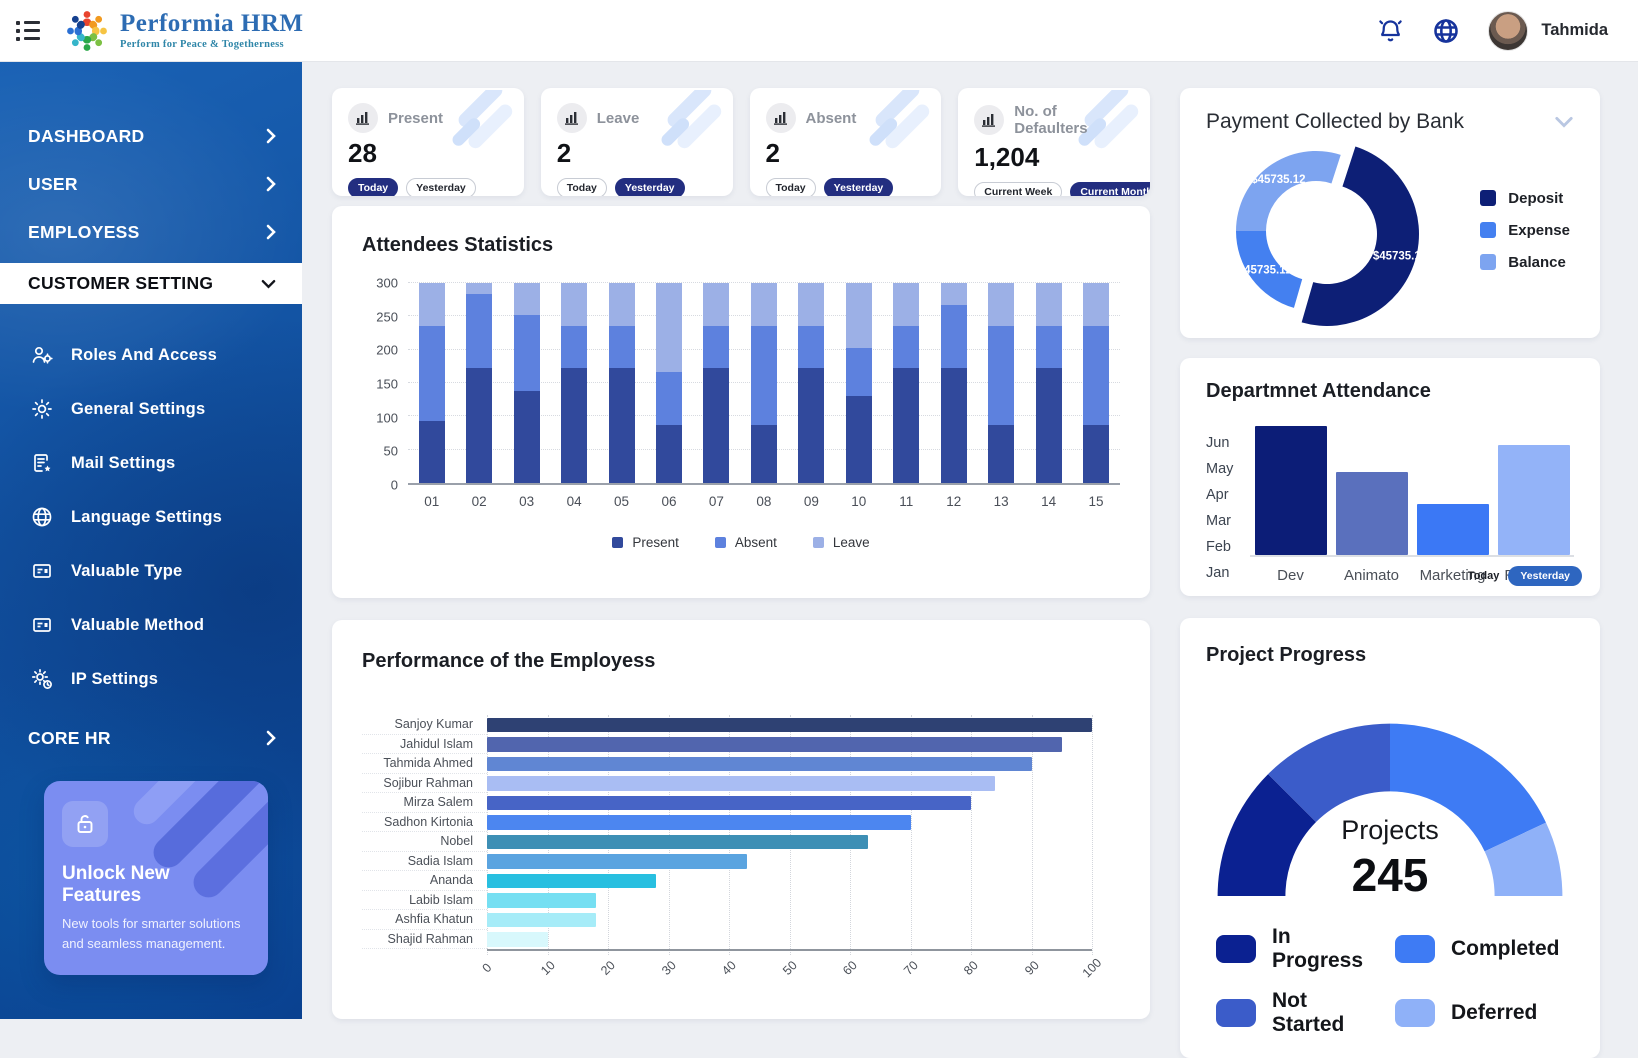  What do you see at coordinates (1453, 529) in the screenshot?
I see `bar-marketing` at bounding box center [1453, 529].